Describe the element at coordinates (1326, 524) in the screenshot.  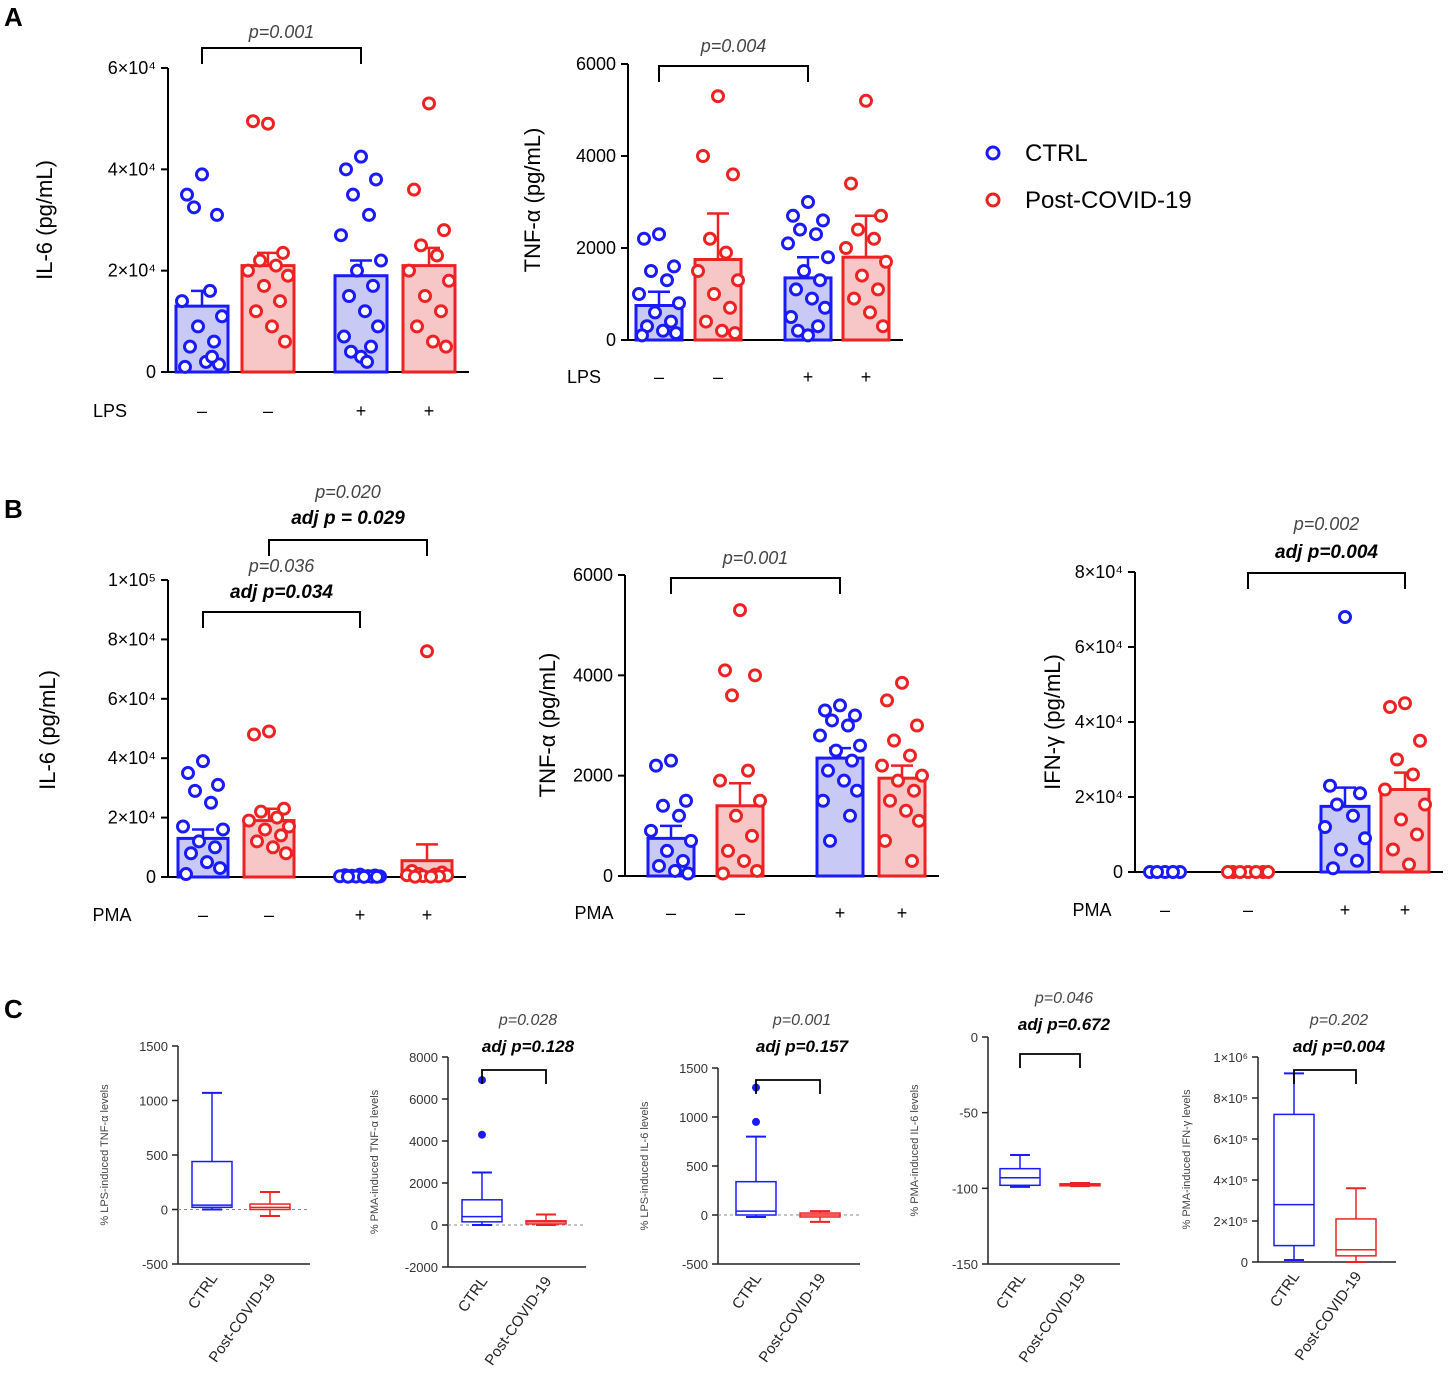
I see `p-value: p=0.002` at that location.